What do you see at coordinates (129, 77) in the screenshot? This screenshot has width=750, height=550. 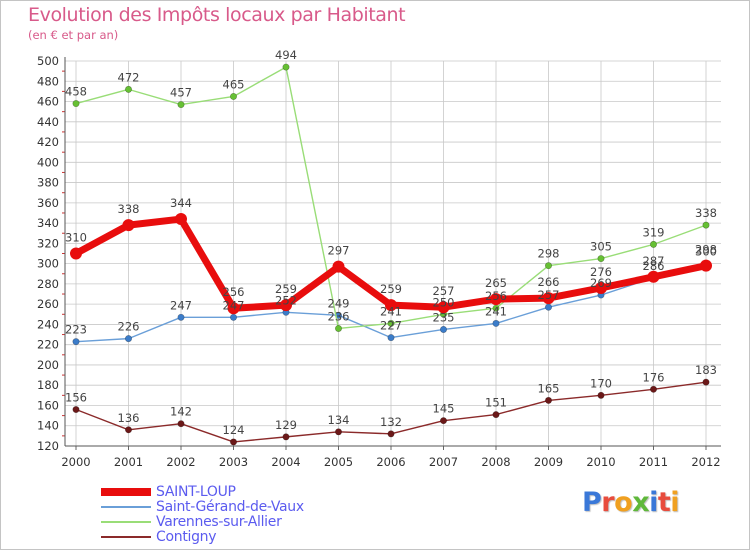 I see `data-label: 472` at bounding box center [129, 77].